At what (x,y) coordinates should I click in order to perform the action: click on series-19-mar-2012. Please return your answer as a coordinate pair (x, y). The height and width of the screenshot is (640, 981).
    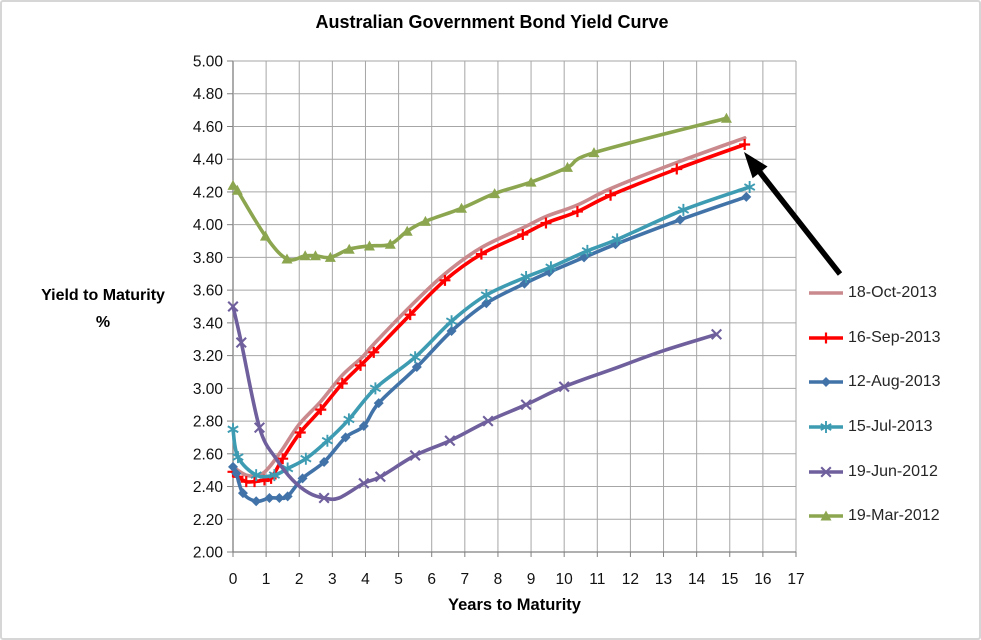
    Looking at the image, I should click on (479, 188).